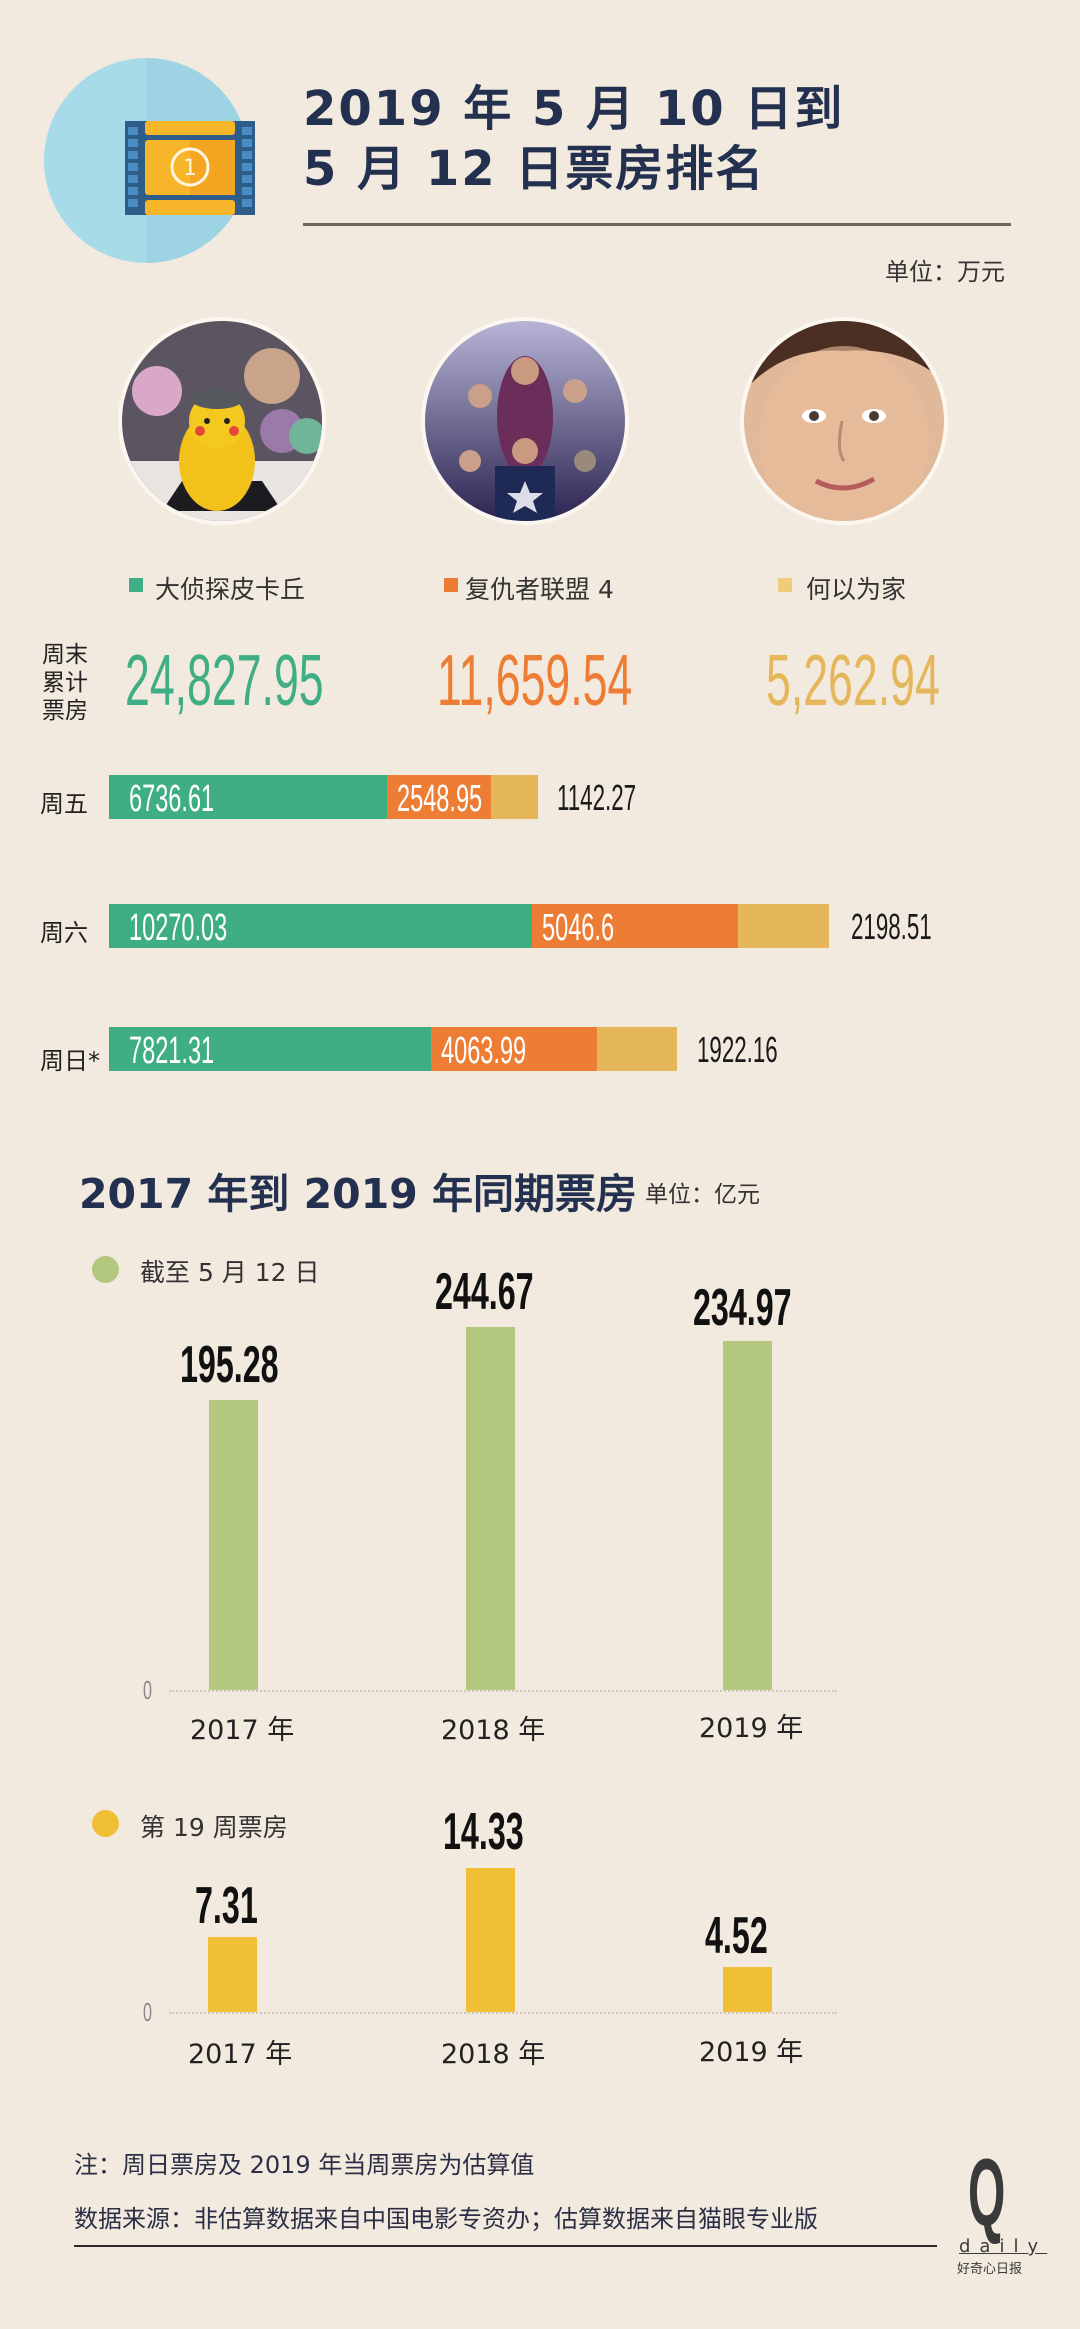 The height and width of the screenshot is (2329, 1080). Describe the element at coordinates (484, 1292) in the screenshot. I see `chart1-value-2018: 244.67` at that location.